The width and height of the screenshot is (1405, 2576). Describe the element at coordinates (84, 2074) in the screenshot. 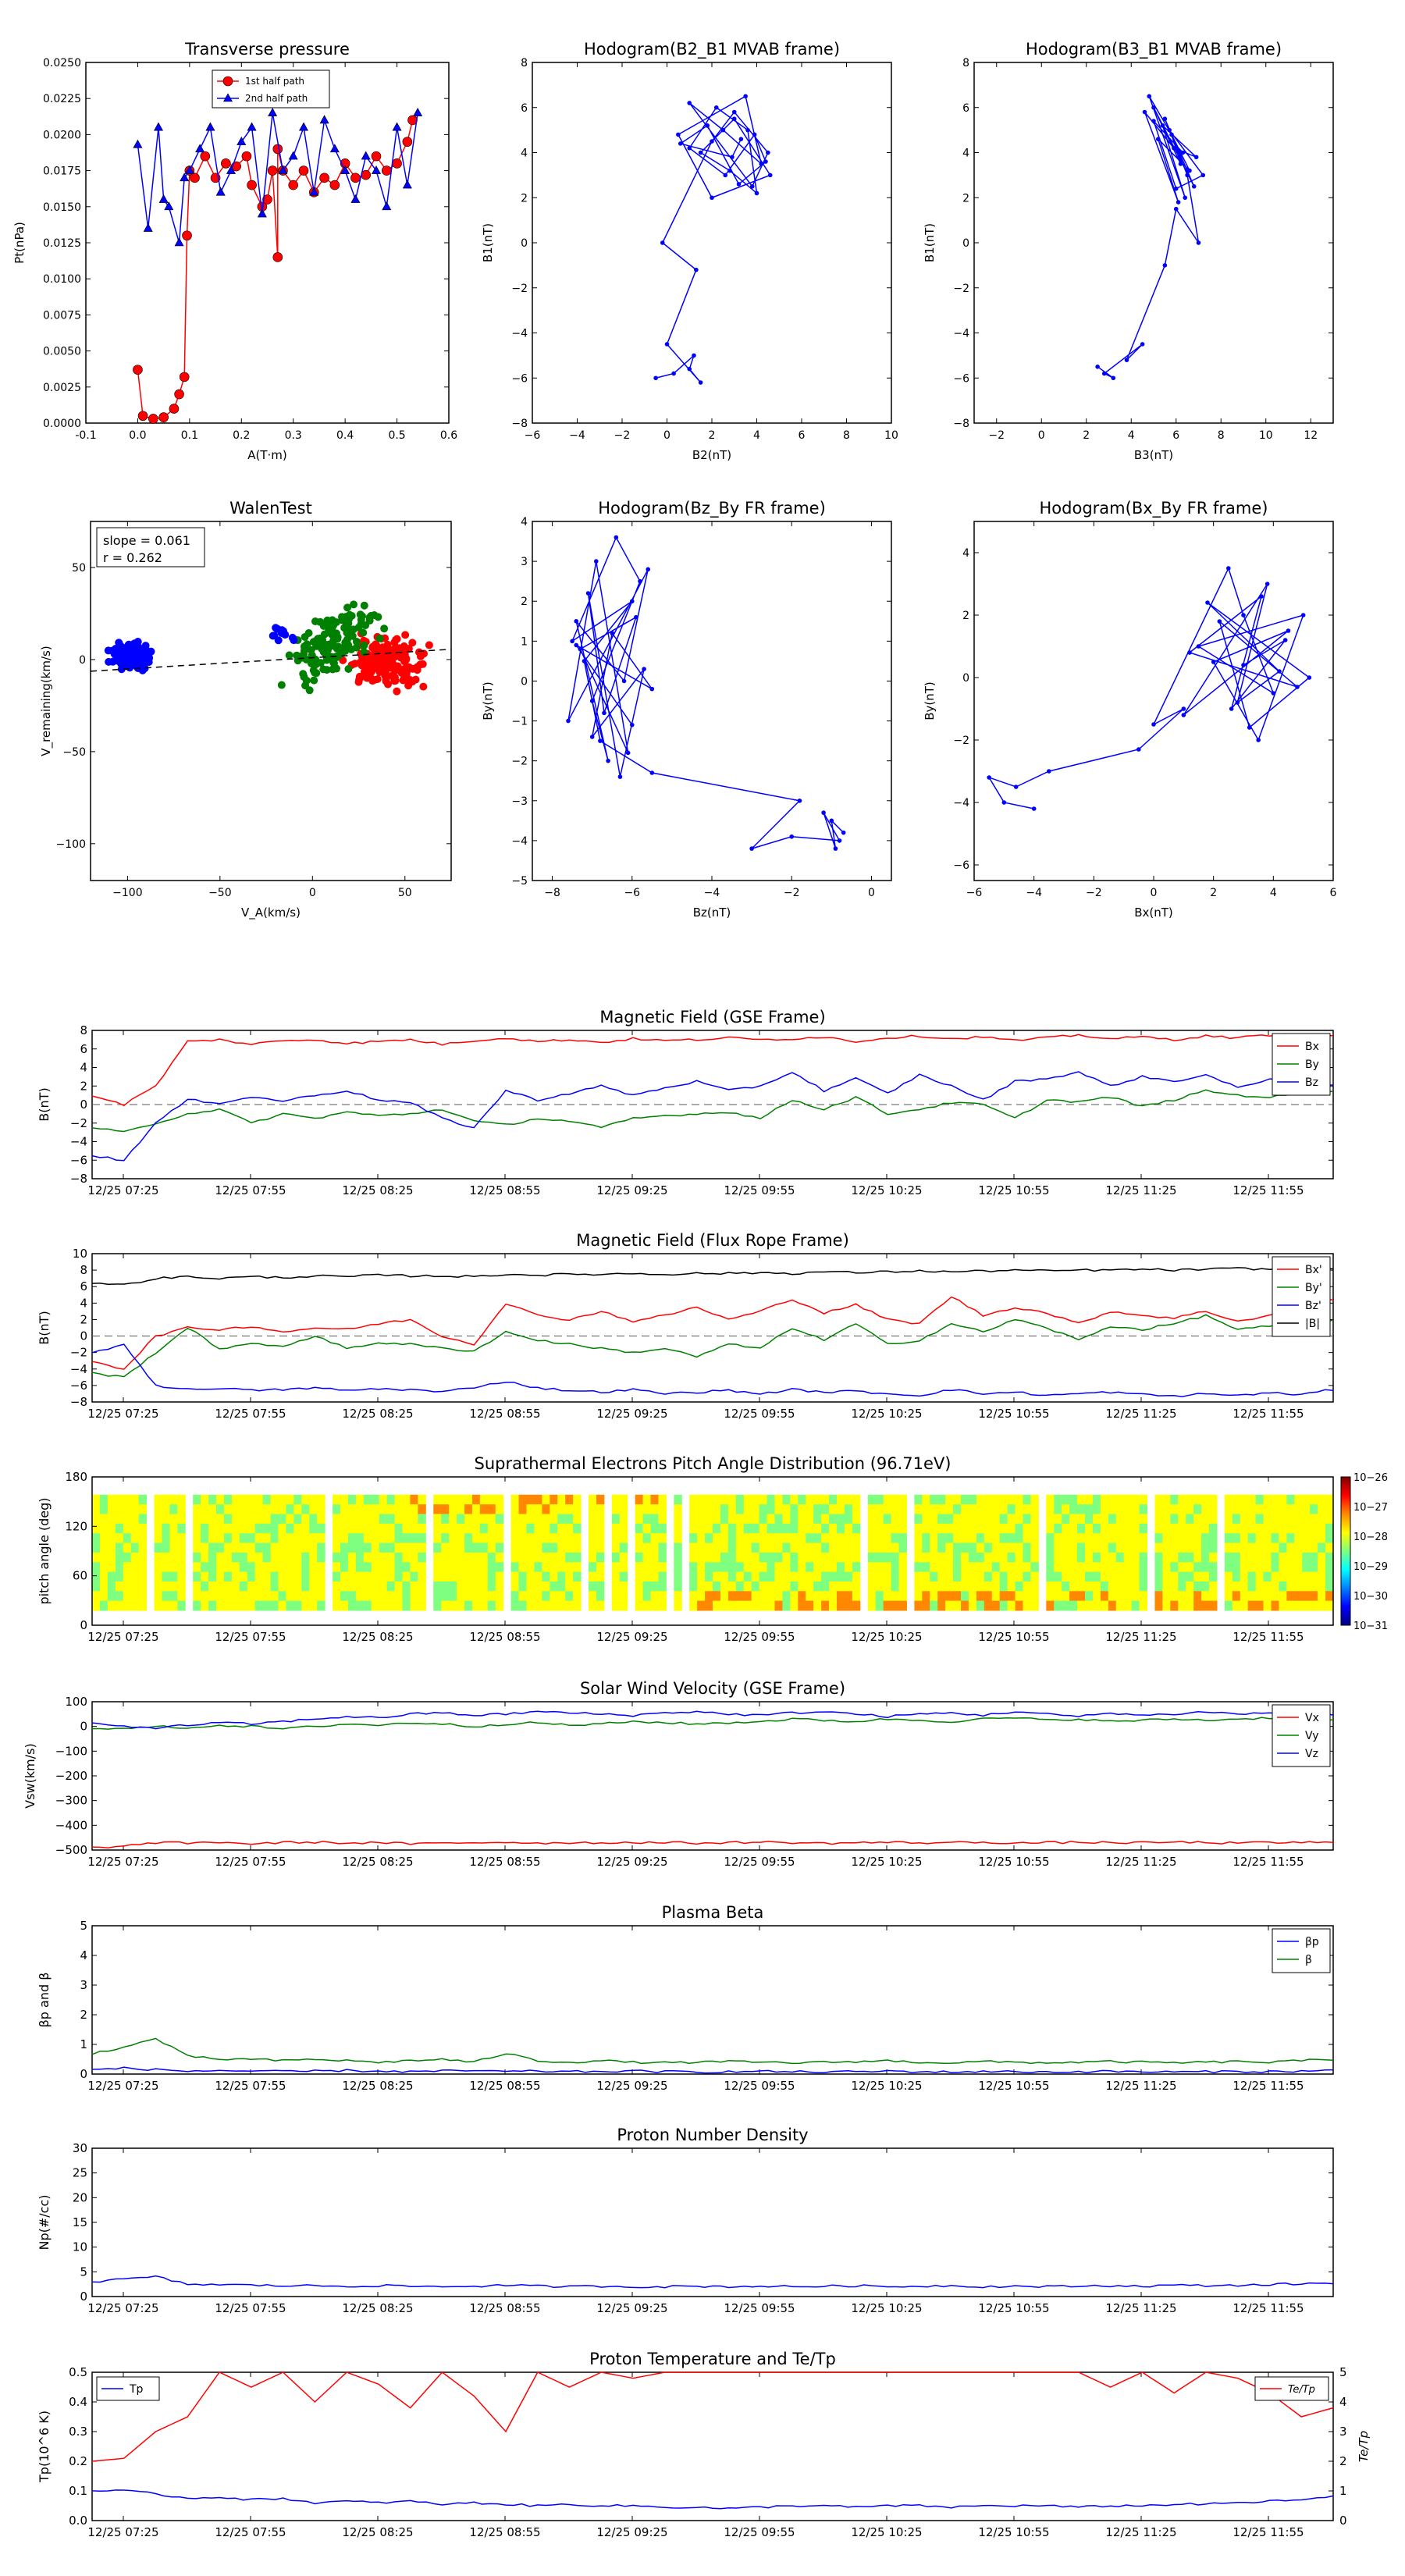

I see `y-tick-label: 0` at that location.